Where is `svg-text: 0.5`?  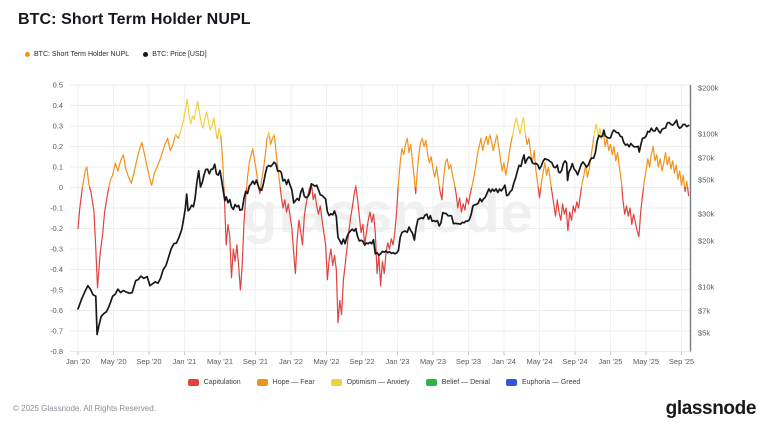
svg-text: 0.5 is located at coordinates (58, 85).